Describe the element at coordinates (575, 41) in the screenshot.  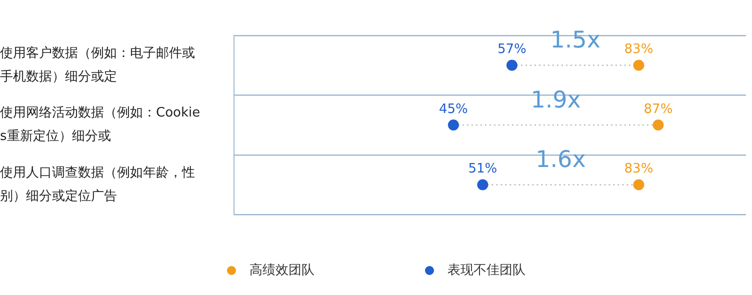
I see `annotation: 1.5x` at that location.